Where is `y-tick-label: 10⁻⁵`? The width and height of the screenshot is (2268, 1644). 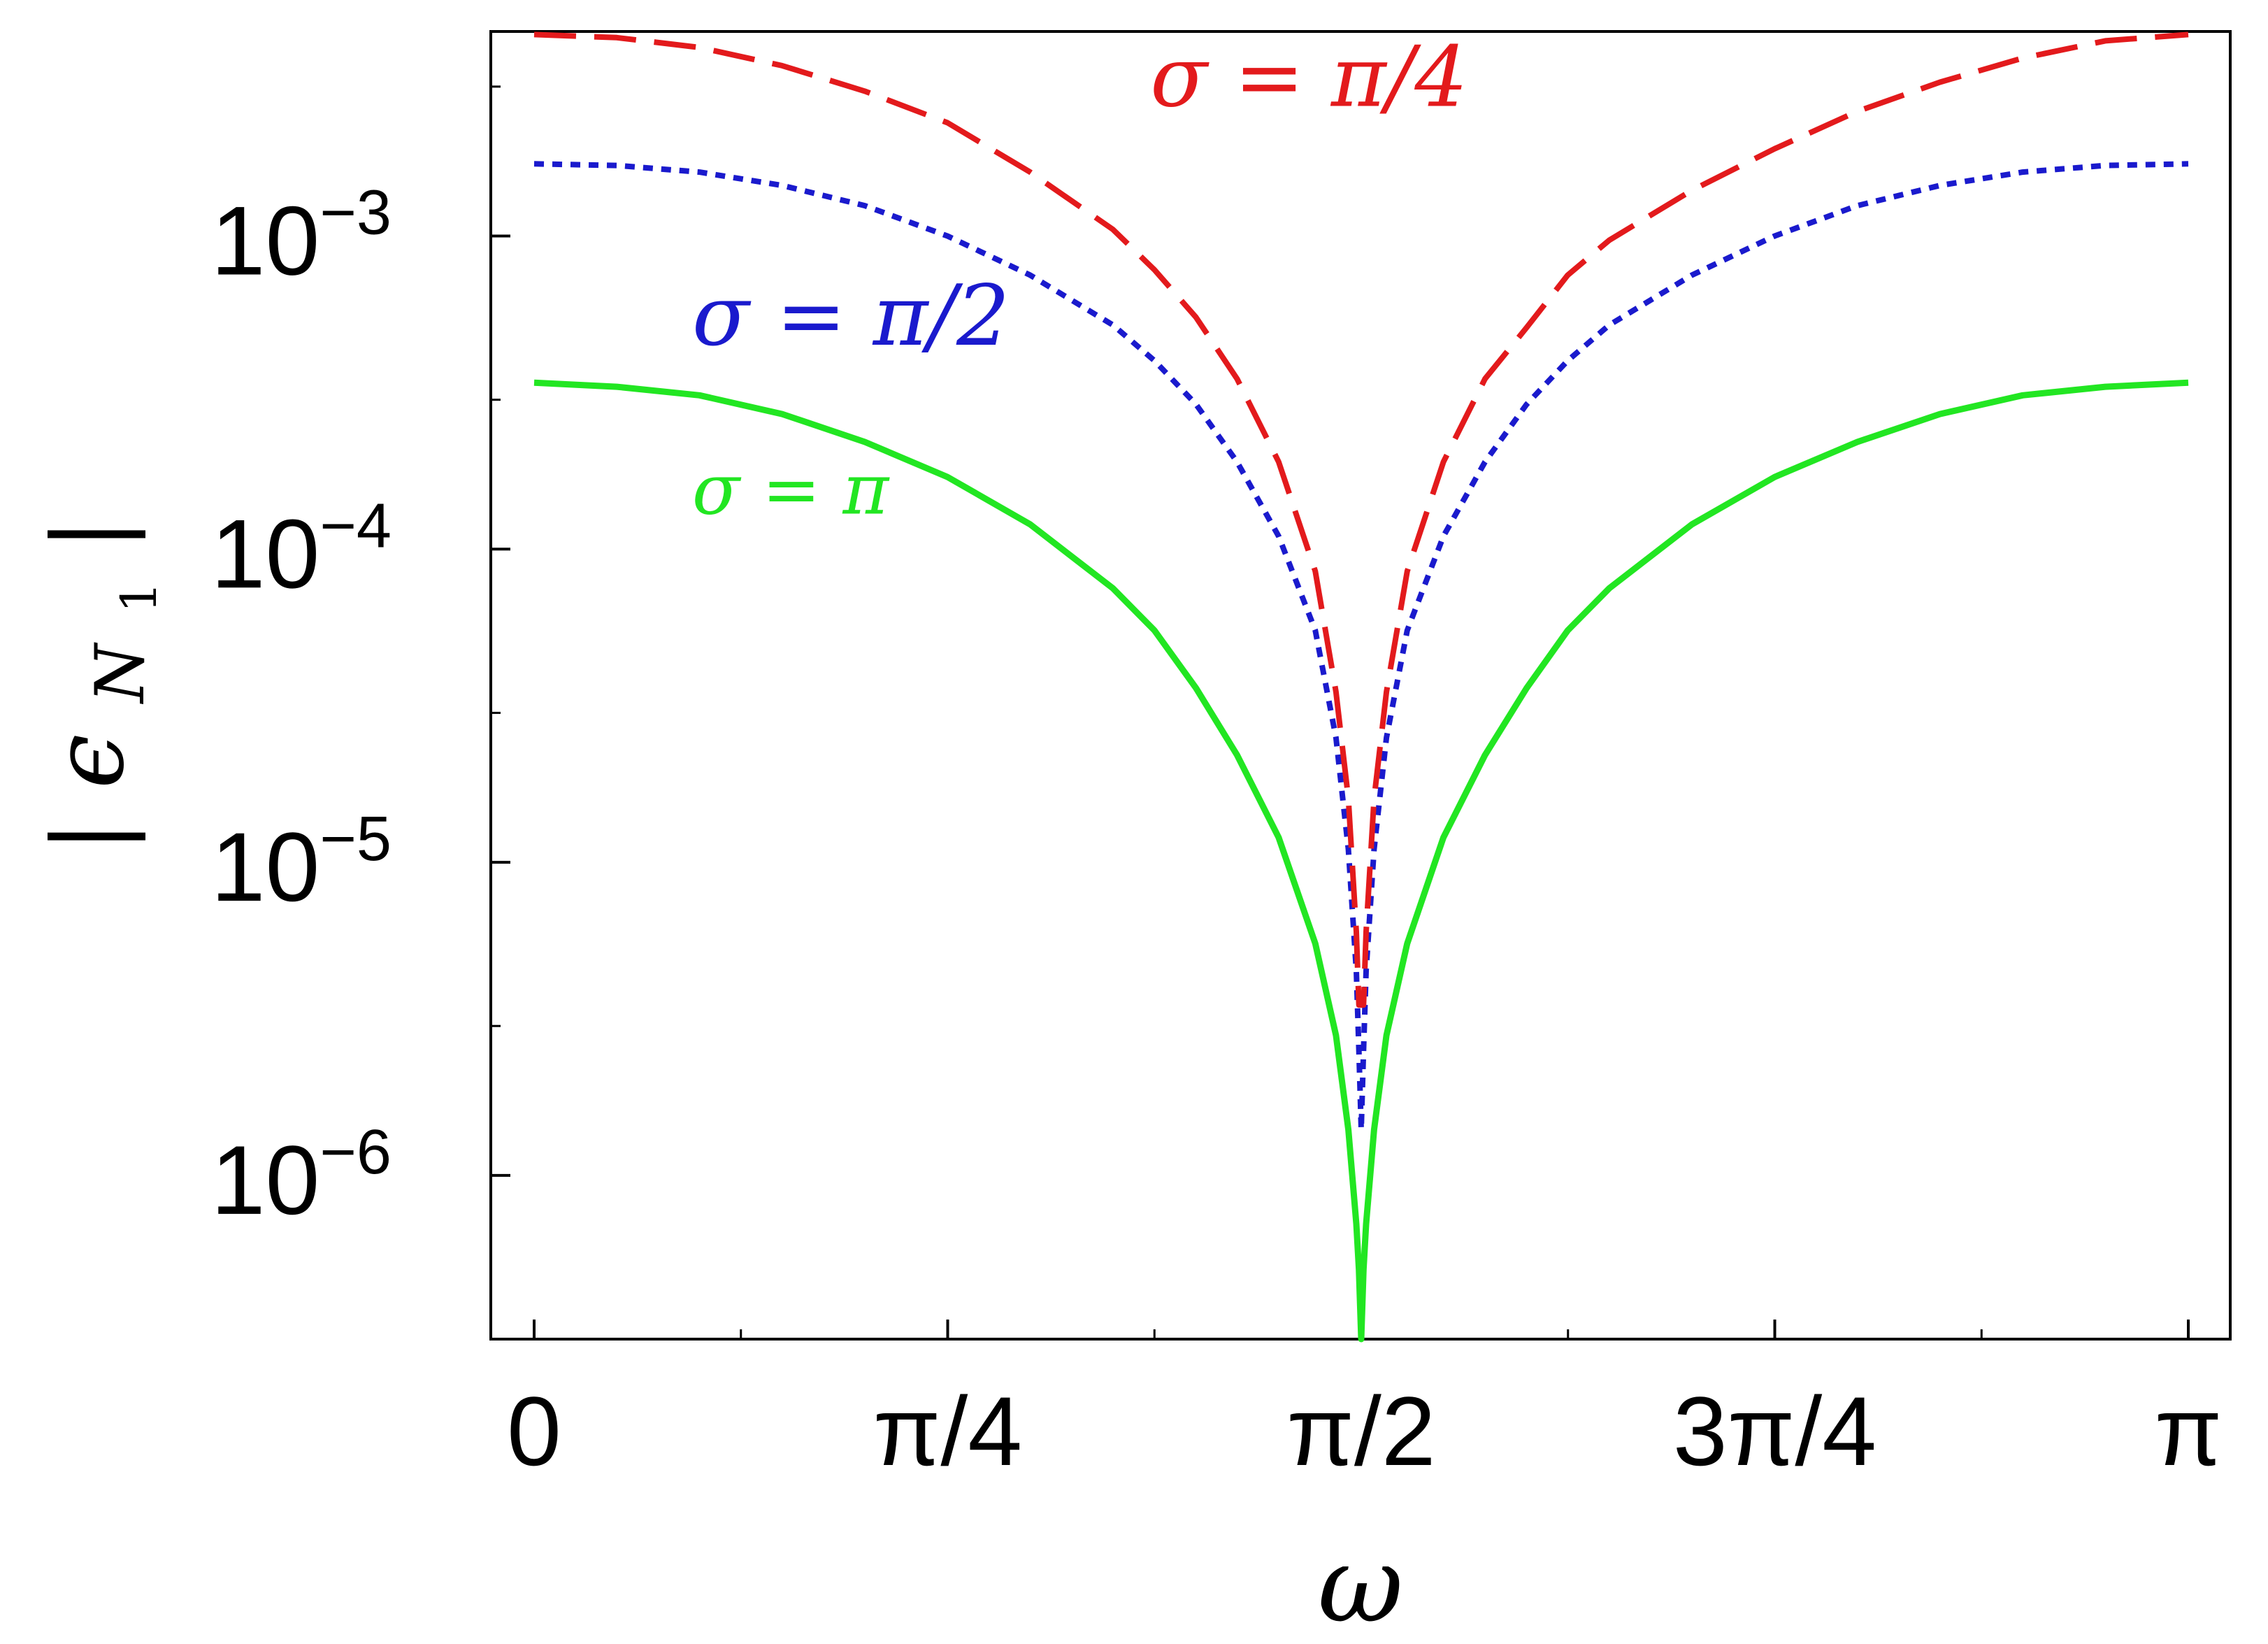 y-tick-label: 10⁻⁵ is located at coordinates (301, 863).